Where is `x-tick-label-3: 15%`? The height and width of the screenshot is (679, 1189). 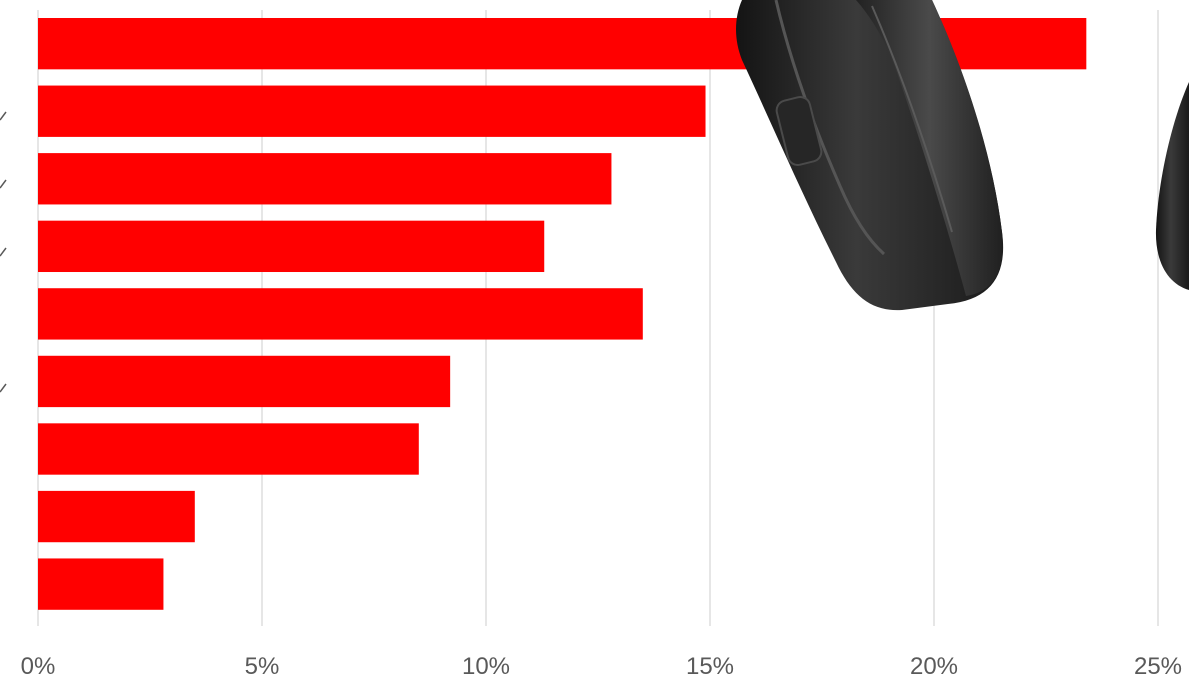 x-tick-label-3: 15% is located at coordinates (710, 666).